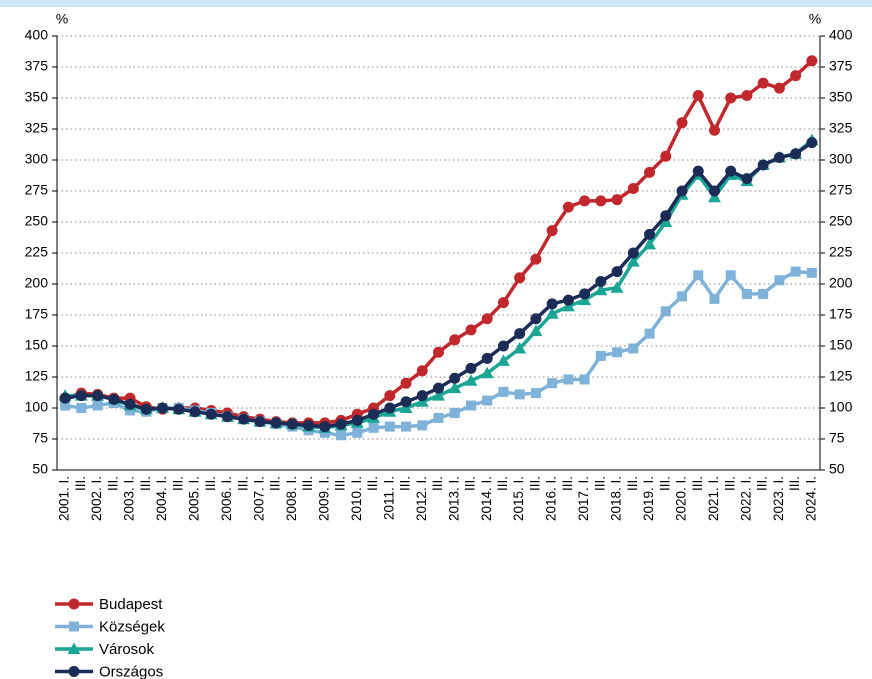  What do you see at coordinates (837, 469) in the screenshot?
I see `y2-tick-label: 50` at bounding box center [837, 469].